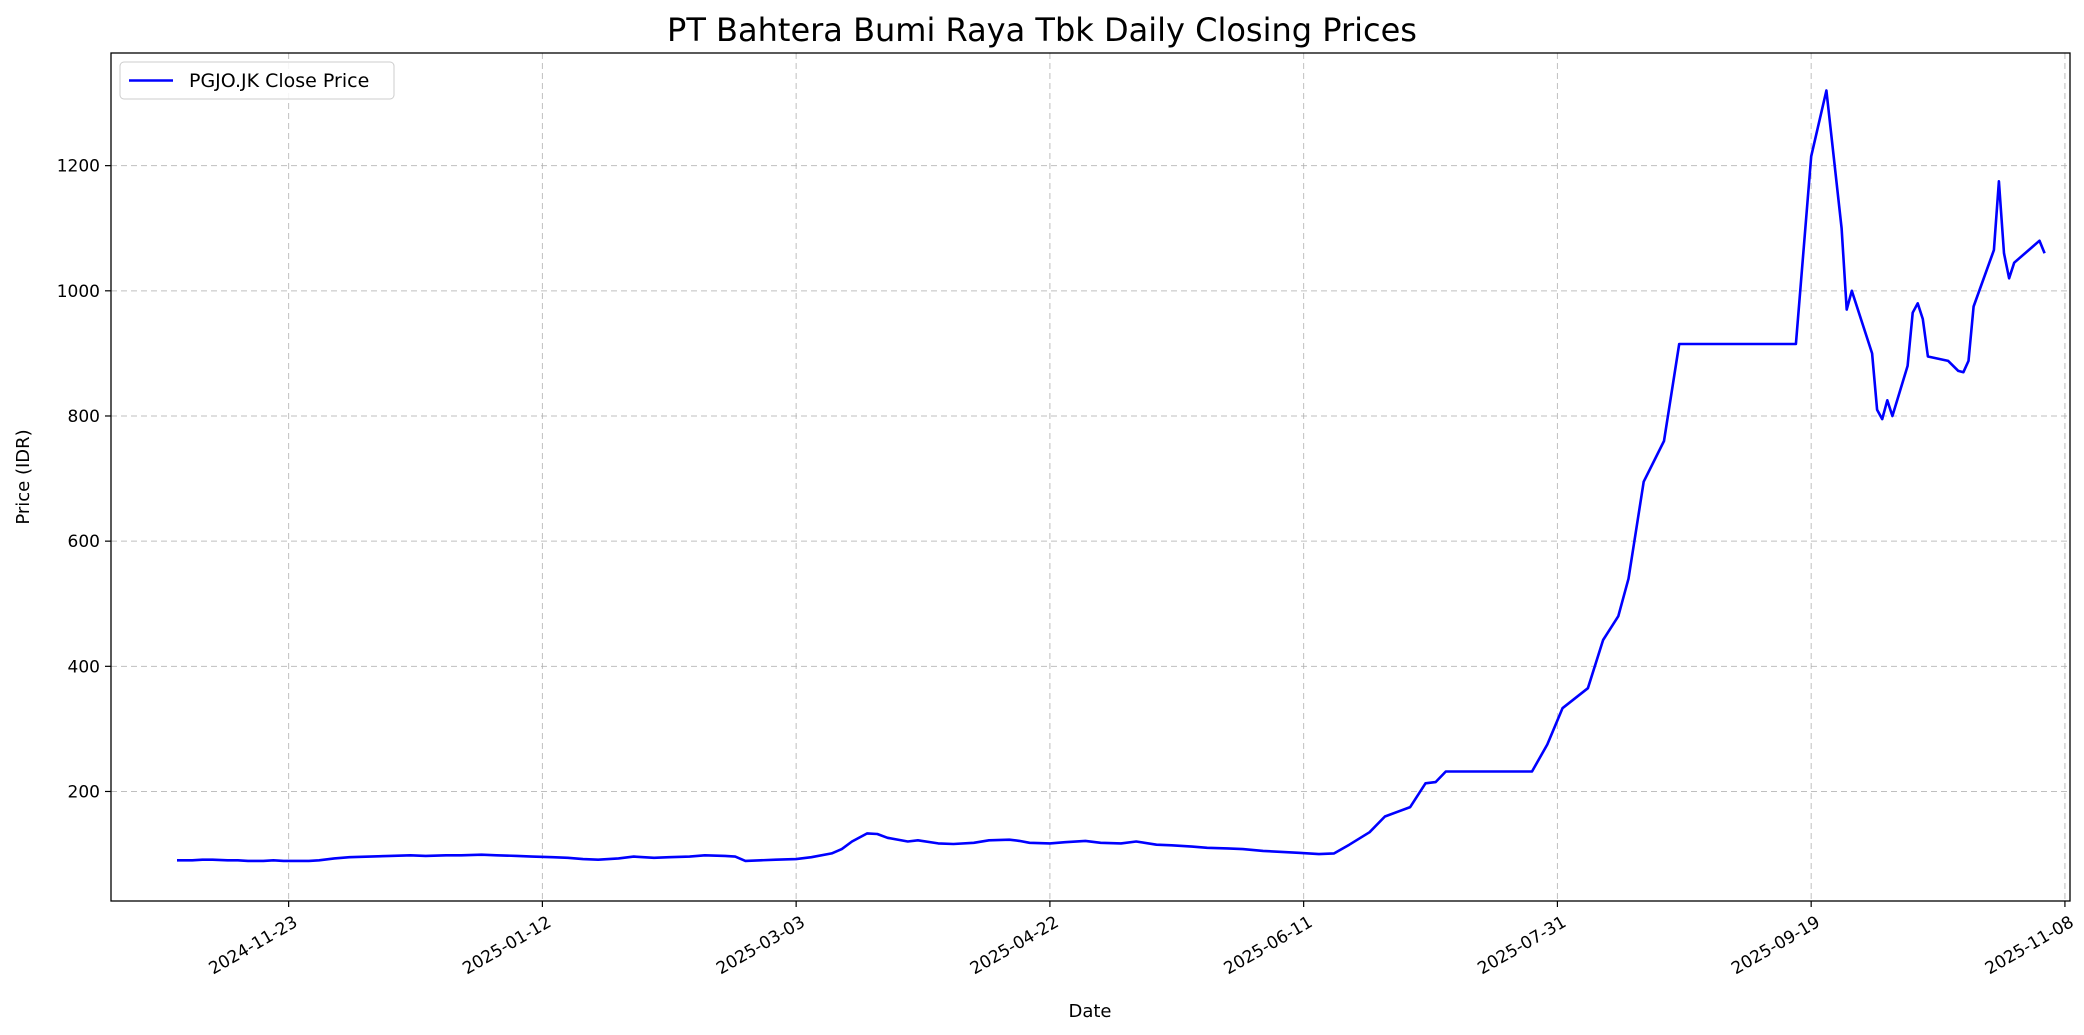 The width and height of the screenshot is (2084, 1035). What do you see at coordinates (1522, 945) in the screenshot?
I see `x-tick-label: 2025-07-31` at bounding box center [1522, 945].